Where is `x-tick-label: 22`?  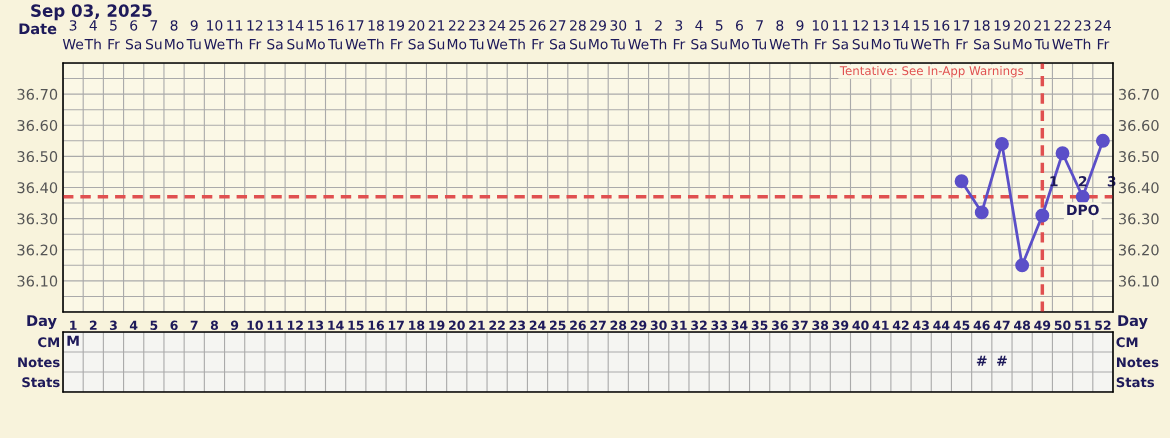
x-tick-label: 22 is located at coordinates (497, 325).